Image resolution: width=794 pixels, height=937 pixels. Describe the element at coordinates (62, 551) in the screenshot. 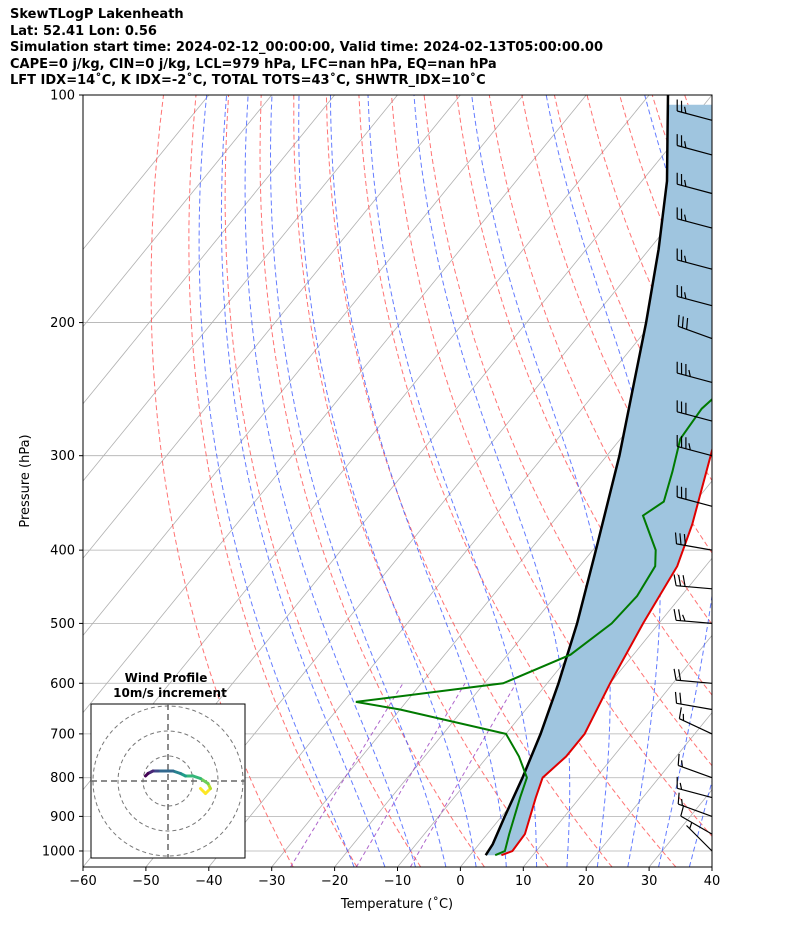

I see `y-tick-label: 400` at that location.